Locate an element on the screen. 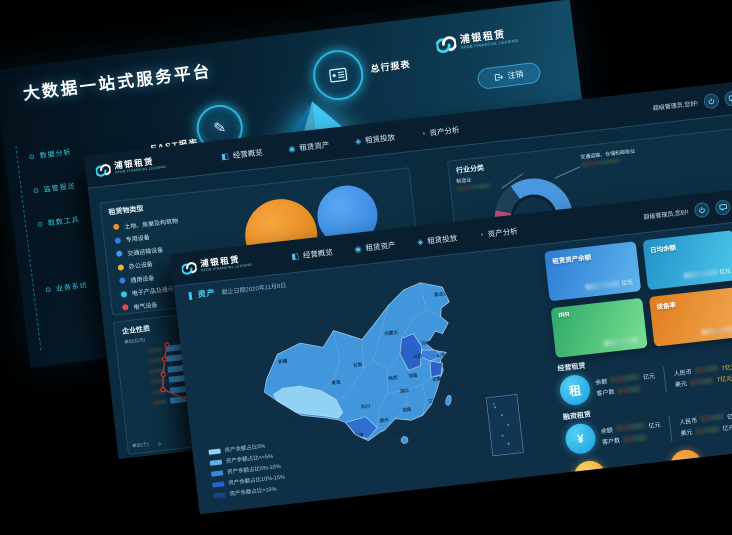  assets-section-title: 资产 is located at coordinates (207, 294).